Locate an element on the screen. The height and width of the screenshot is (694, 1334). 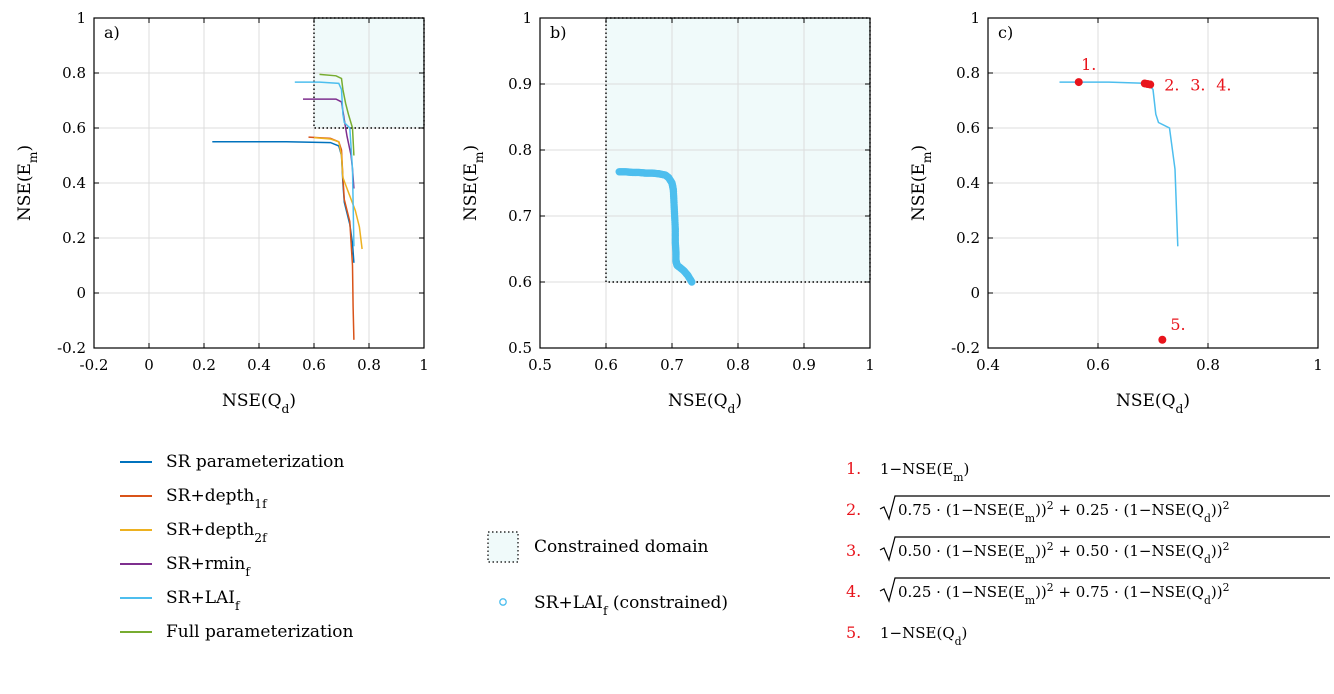
x-tick-label: 0 is located at coordinates (149, 365).